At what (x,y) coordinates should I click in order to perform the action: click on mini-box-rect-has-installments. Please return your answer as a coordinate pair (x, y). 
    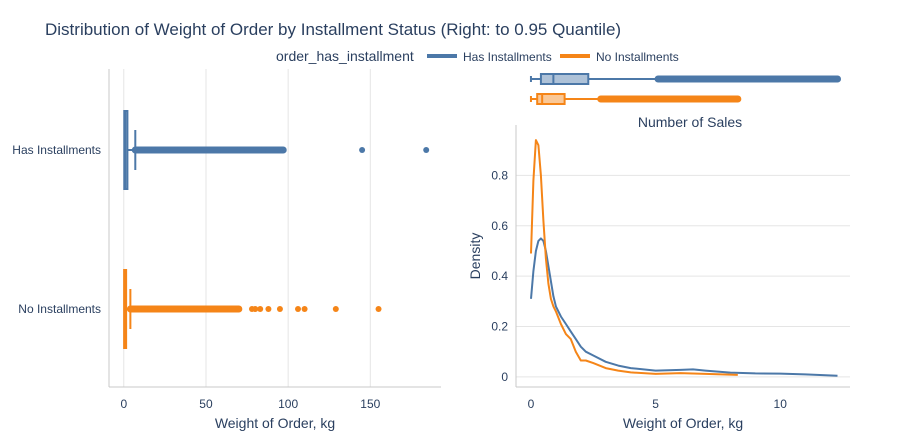
    Looking at the image, I should click on (564, 79).